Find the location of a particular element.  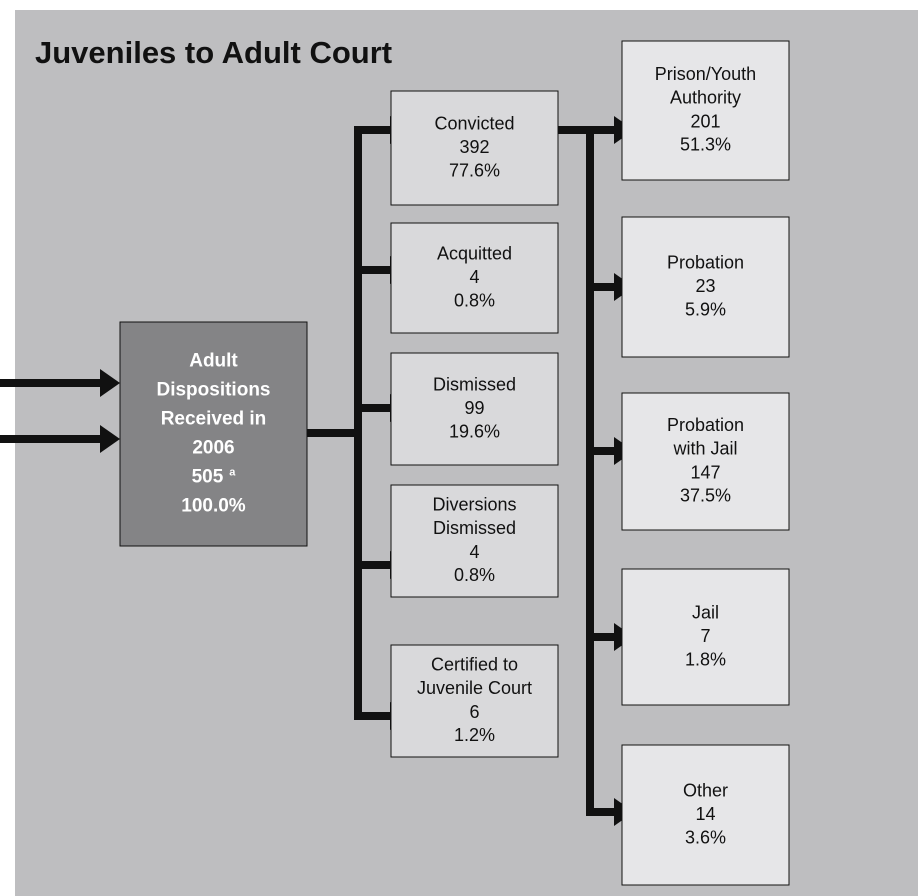

outcome-node: Convicted 392 77.6% is located at coordinates (474, 148).